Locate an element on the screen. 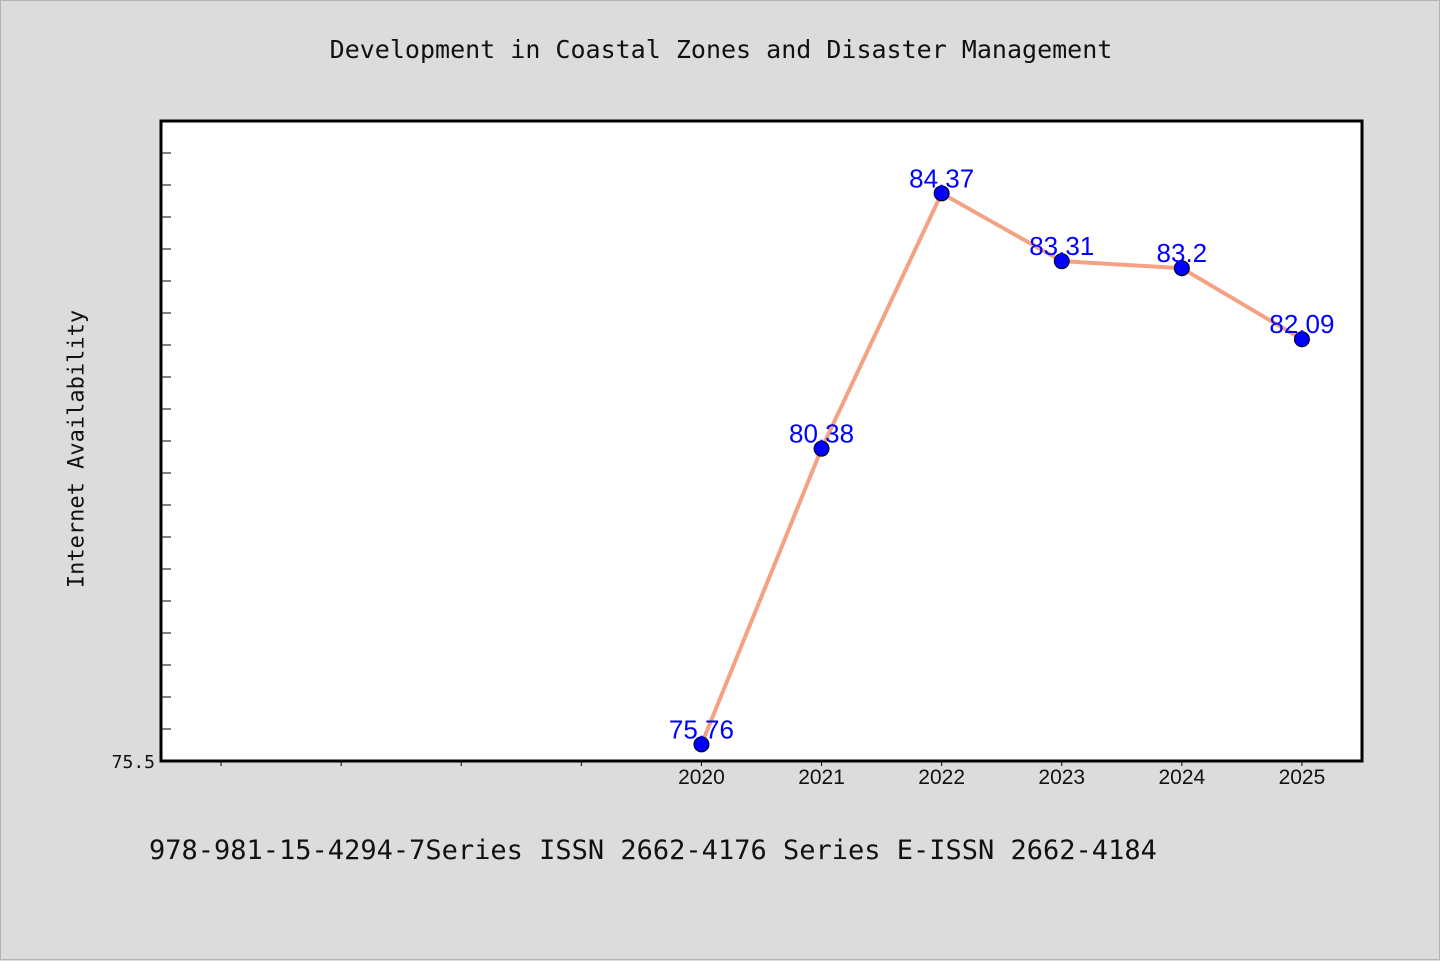 The height and width of the screenshot is (961, 1440). data-label: 84.37 is located at coordinates (941, 178).